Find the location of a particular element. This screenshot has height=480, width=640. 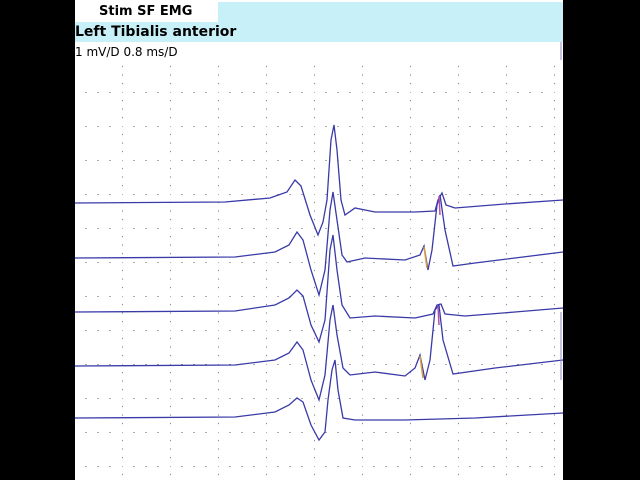

trace is located at coordinates (319, 400).